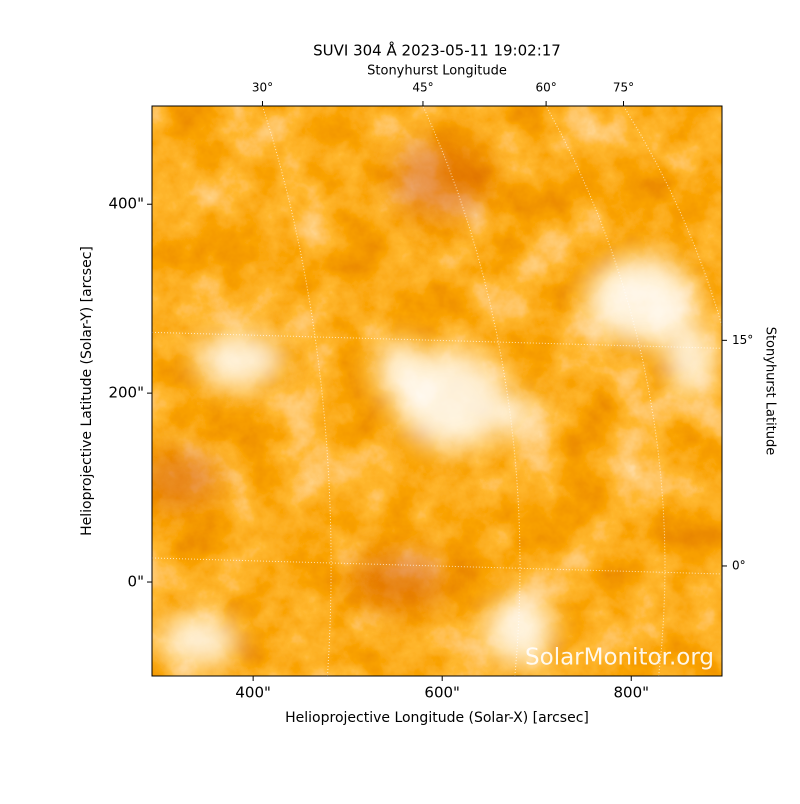  I want to click on y2-tick-label: 0°, so click(739, 565).